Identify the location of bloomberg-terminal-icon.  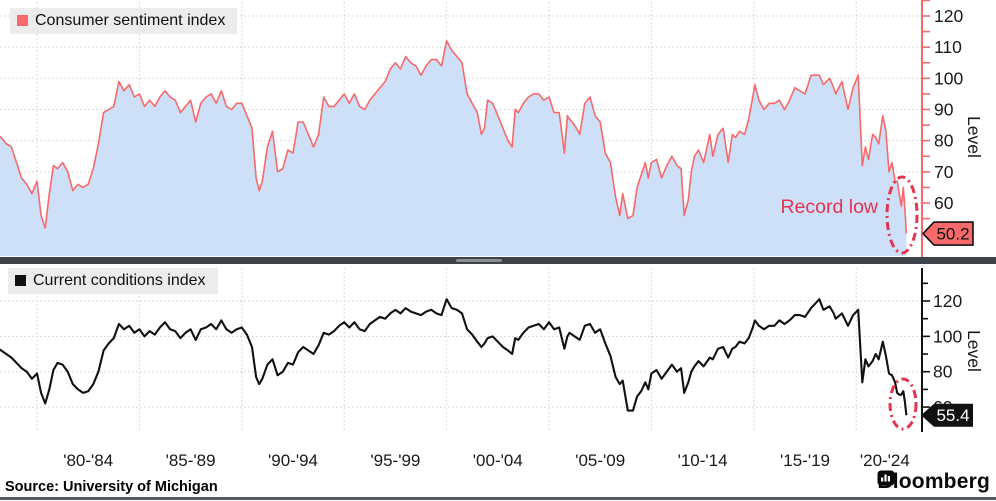
(886, 479).